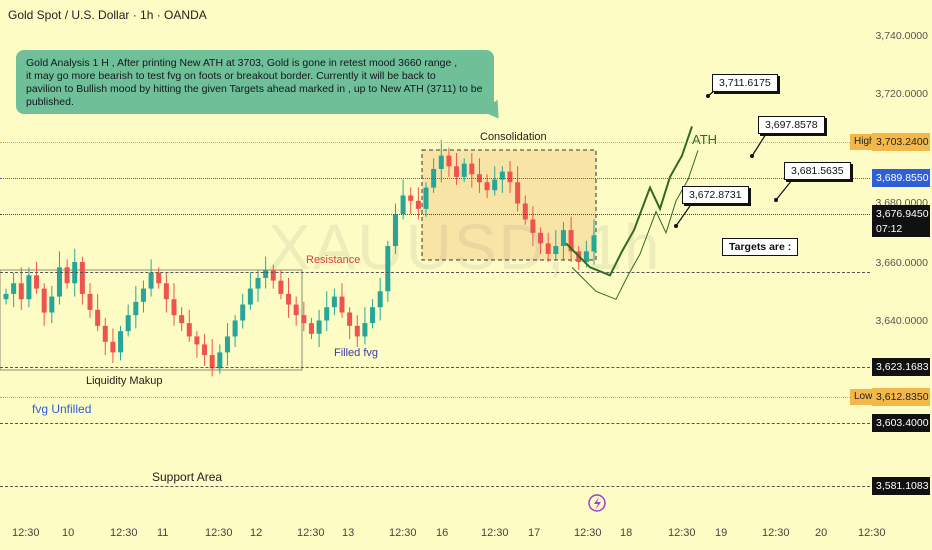  Describe the element at coordinates (901, 263) in the screenshot. I see `price-tick: 3,660.0000` at that location.